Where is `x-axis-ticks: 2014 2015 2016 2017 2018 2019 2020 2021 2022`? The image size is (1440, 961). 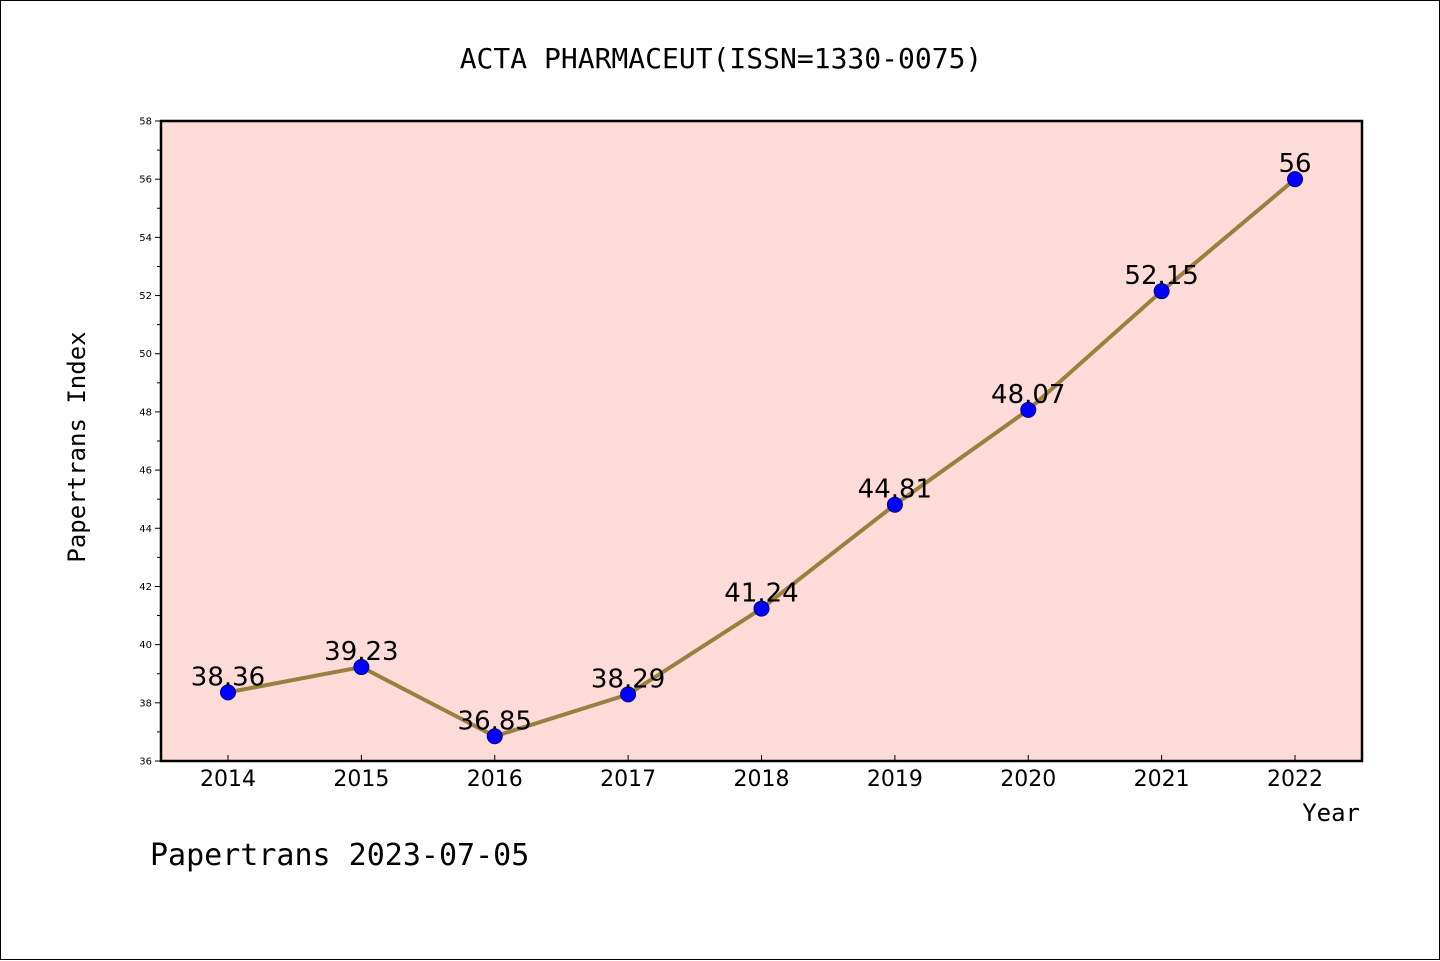 x-axis-ticks: 2014 2015 2016 2017 2018 2019 2020 2021 2022 is located at coordinates (761, 773).